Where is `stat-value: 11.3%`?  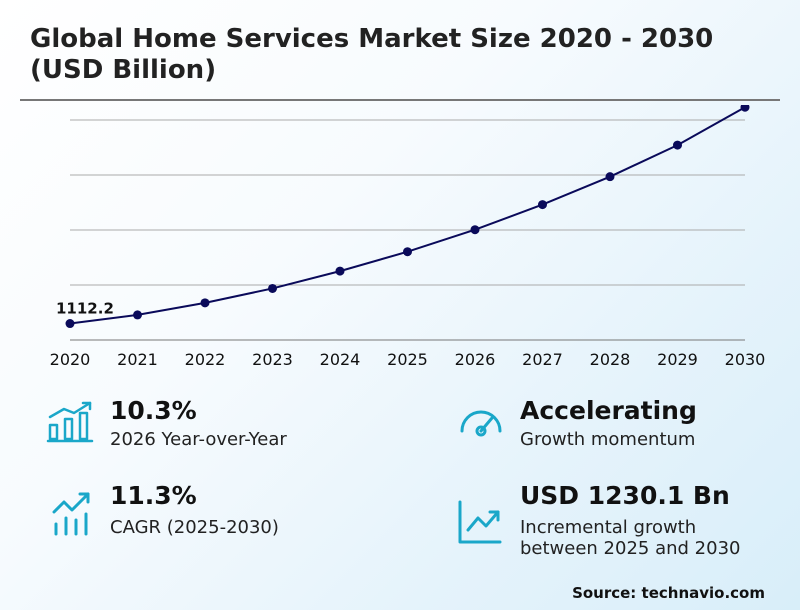
stat-value: 11.3% is located at coordinates (153, 495).